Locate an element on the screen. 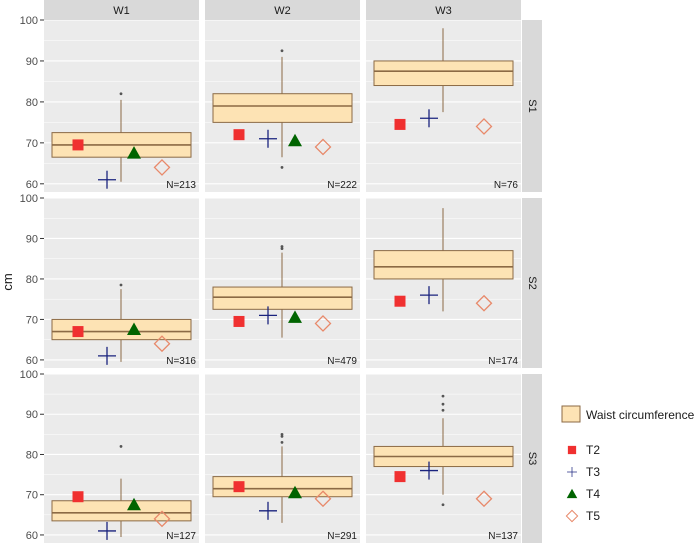 This screenshot has height=543, width=700. legend-label-waist: Waist circumference is located at coordinates (640, 415).